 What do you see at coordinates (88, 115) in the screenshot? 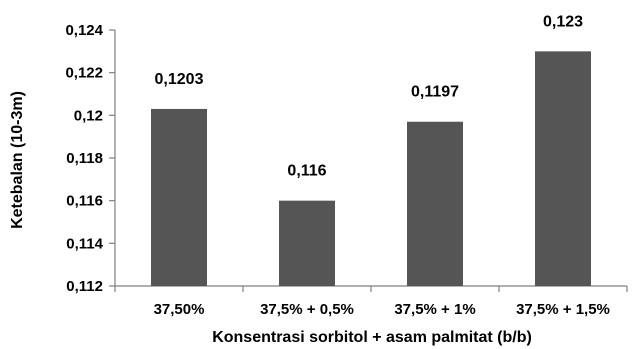
I see `y-tick-label: 0,12` at bounding box center [88, 115].